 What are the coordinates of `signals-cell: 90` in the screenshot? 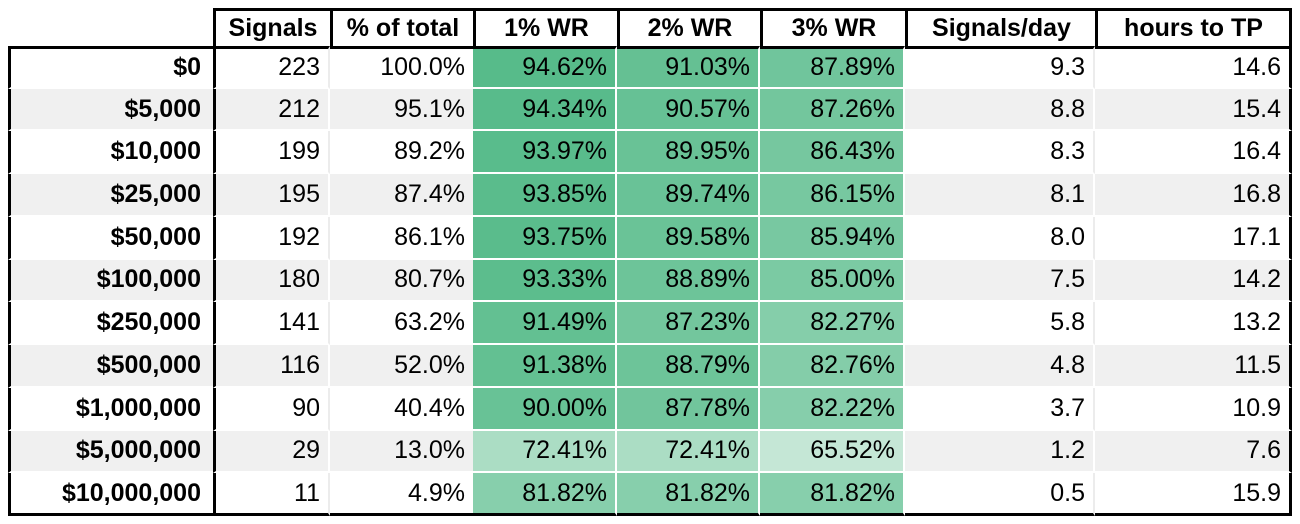 It's located at (271, 409).